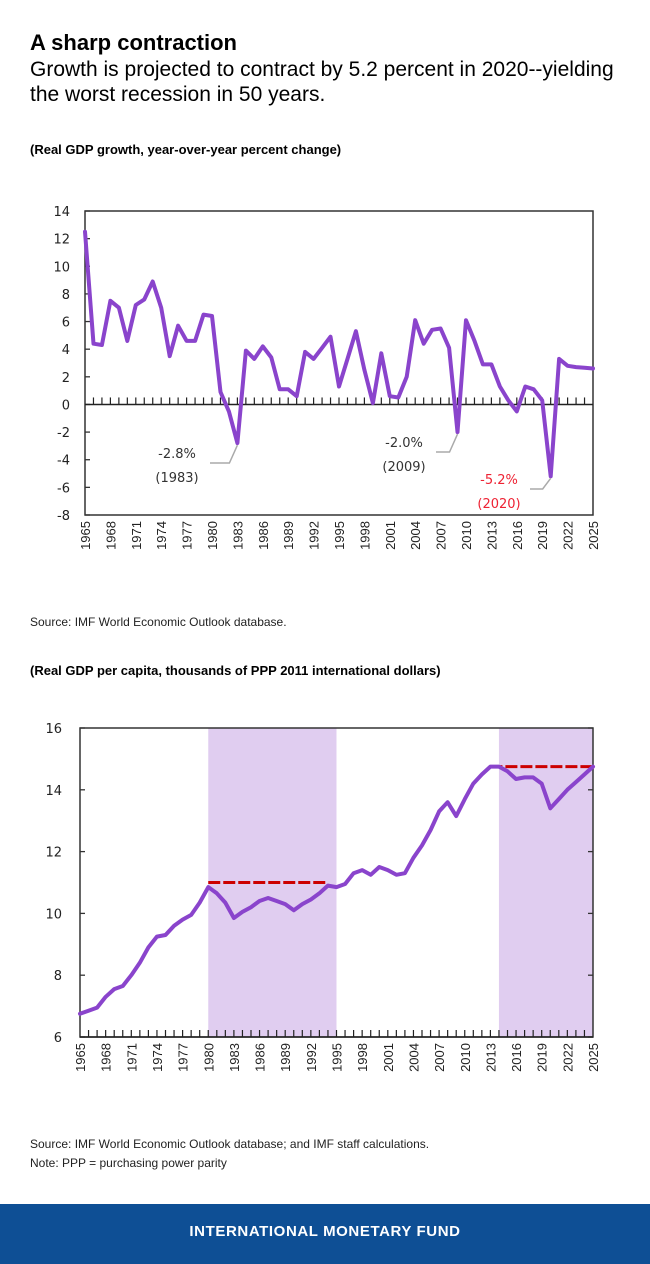 The width and height of the screenshot is (650, 1264). What do you see at coordinates (128, 1163) in the screenshot?
I see `chart2-note: Note: PPP = purchasing power parity` at bounding box center [128, 1163].